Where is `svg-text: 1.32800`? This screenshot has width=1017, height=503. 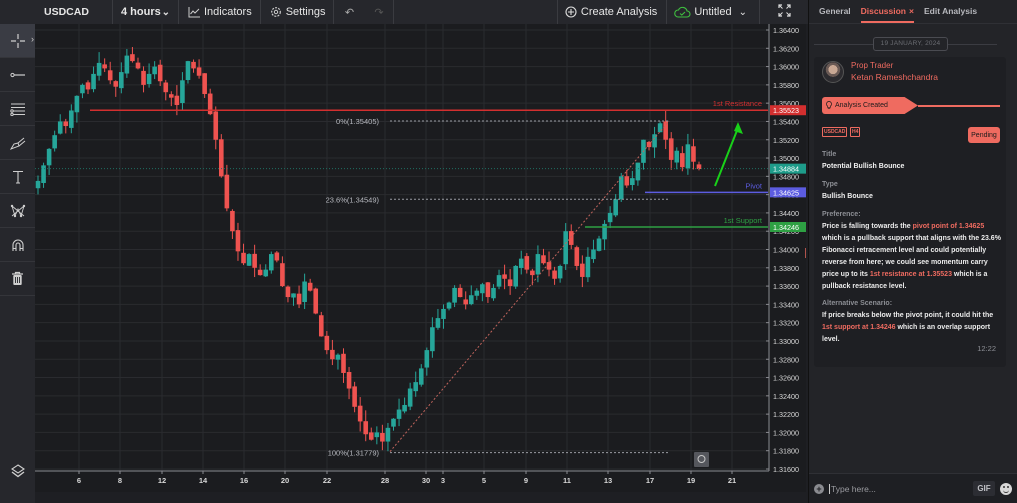
svg-text: 1.32800 is located at coordinates (786, 359).